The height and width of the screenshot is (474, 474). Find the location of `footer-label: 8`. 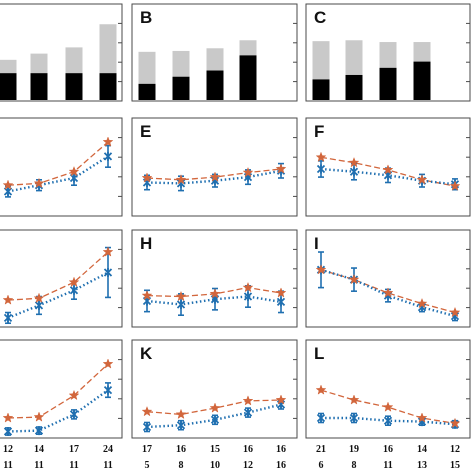

footer-label: 8 is located at coordinates (181, 465).